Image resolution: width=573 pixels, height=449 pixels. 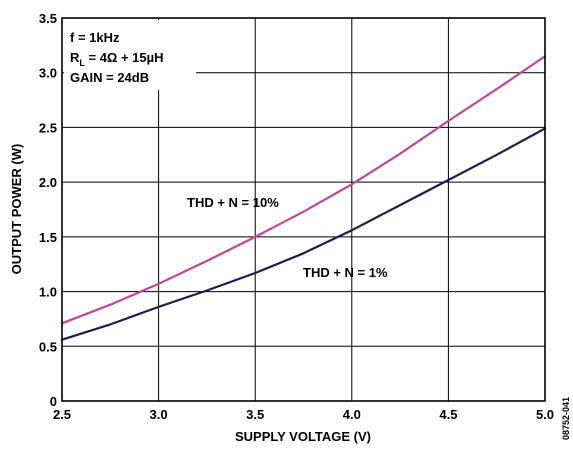 I want to click on test-conditions: f = 1kHz RL = 4Ω + 15µH GAIN = 24dB, so click(x=130, y=55).